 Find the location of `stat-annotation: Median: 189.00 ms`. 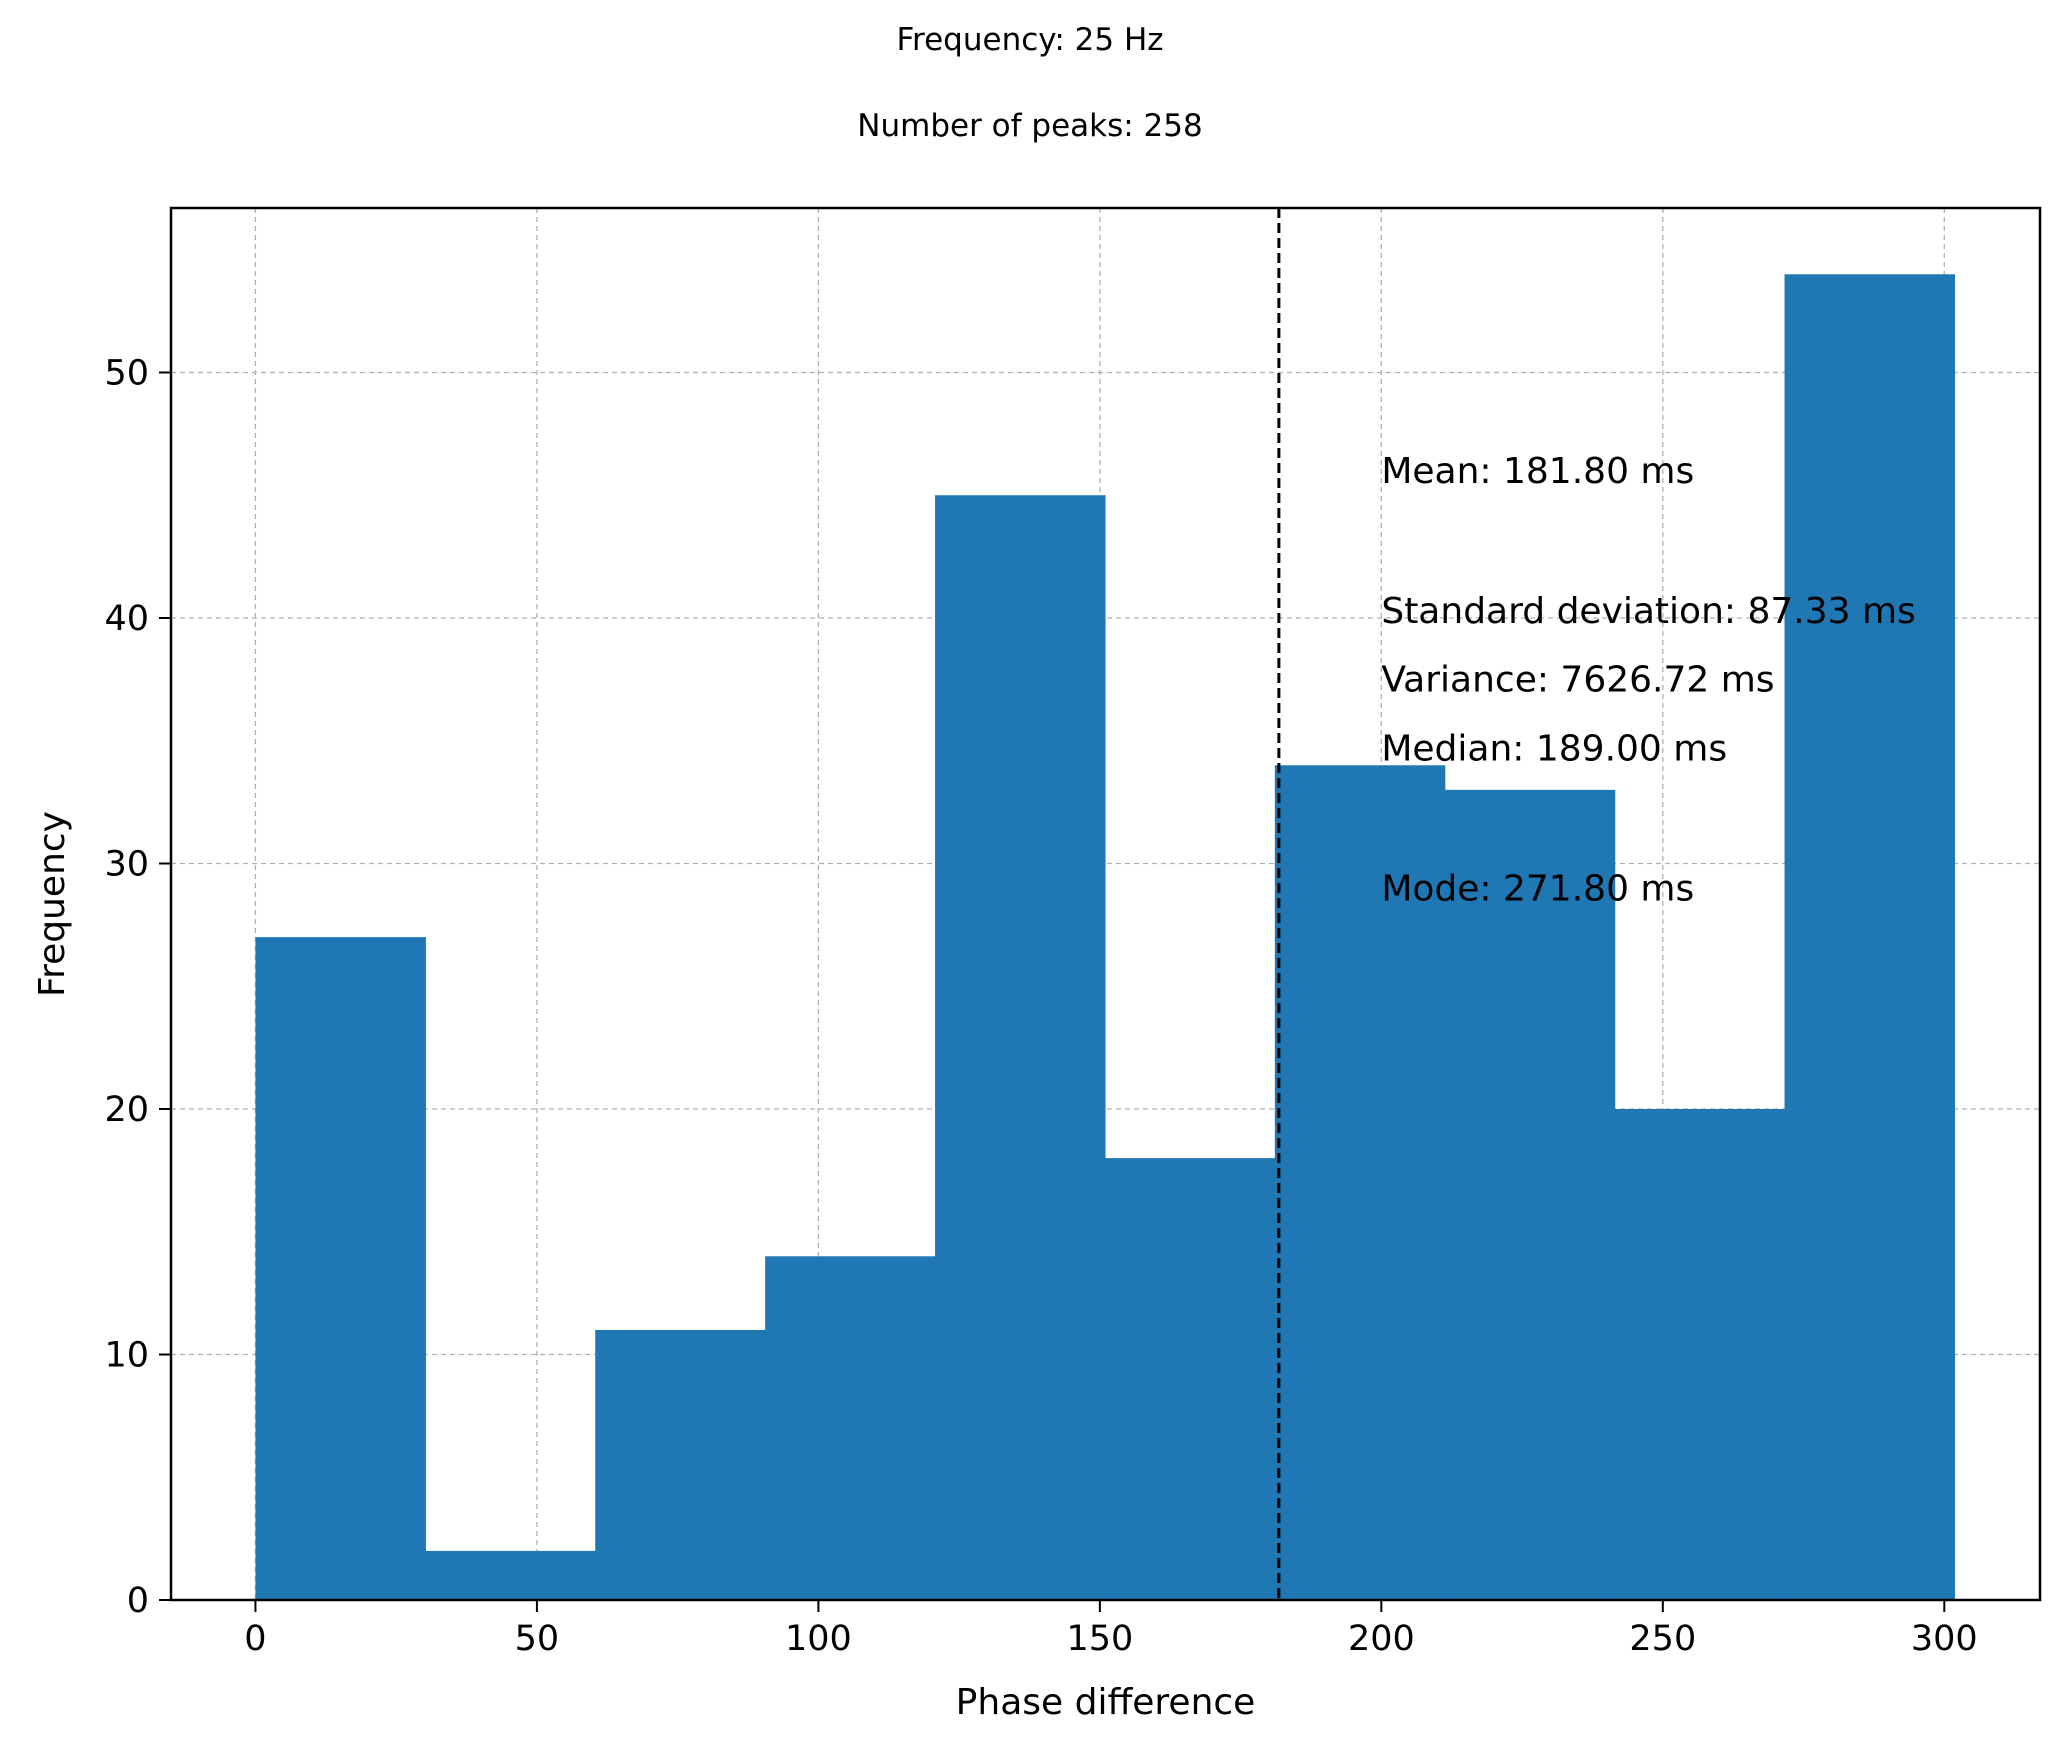

stat-annotation: Median: 189.00 ms is located at coordinates (1554, 748).